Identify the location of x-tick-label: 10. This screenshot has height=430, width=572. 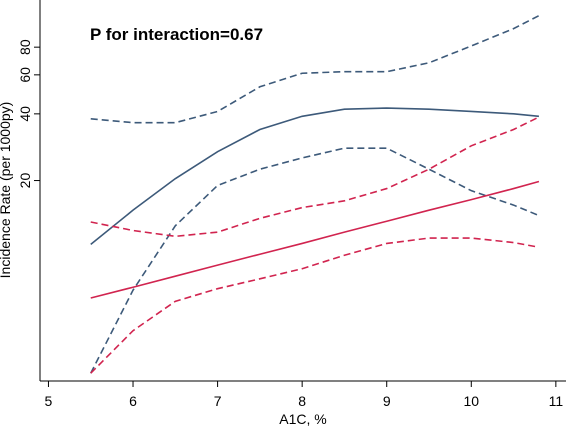
(471, 401).